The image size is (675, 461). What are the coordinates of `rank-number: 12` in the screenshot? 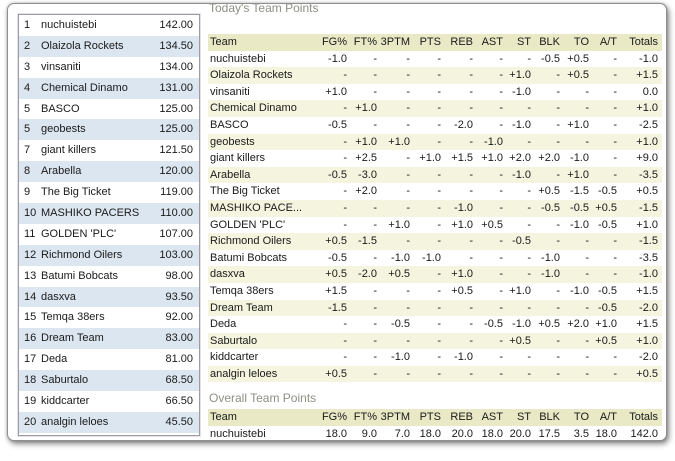 It's located at (30, 254).